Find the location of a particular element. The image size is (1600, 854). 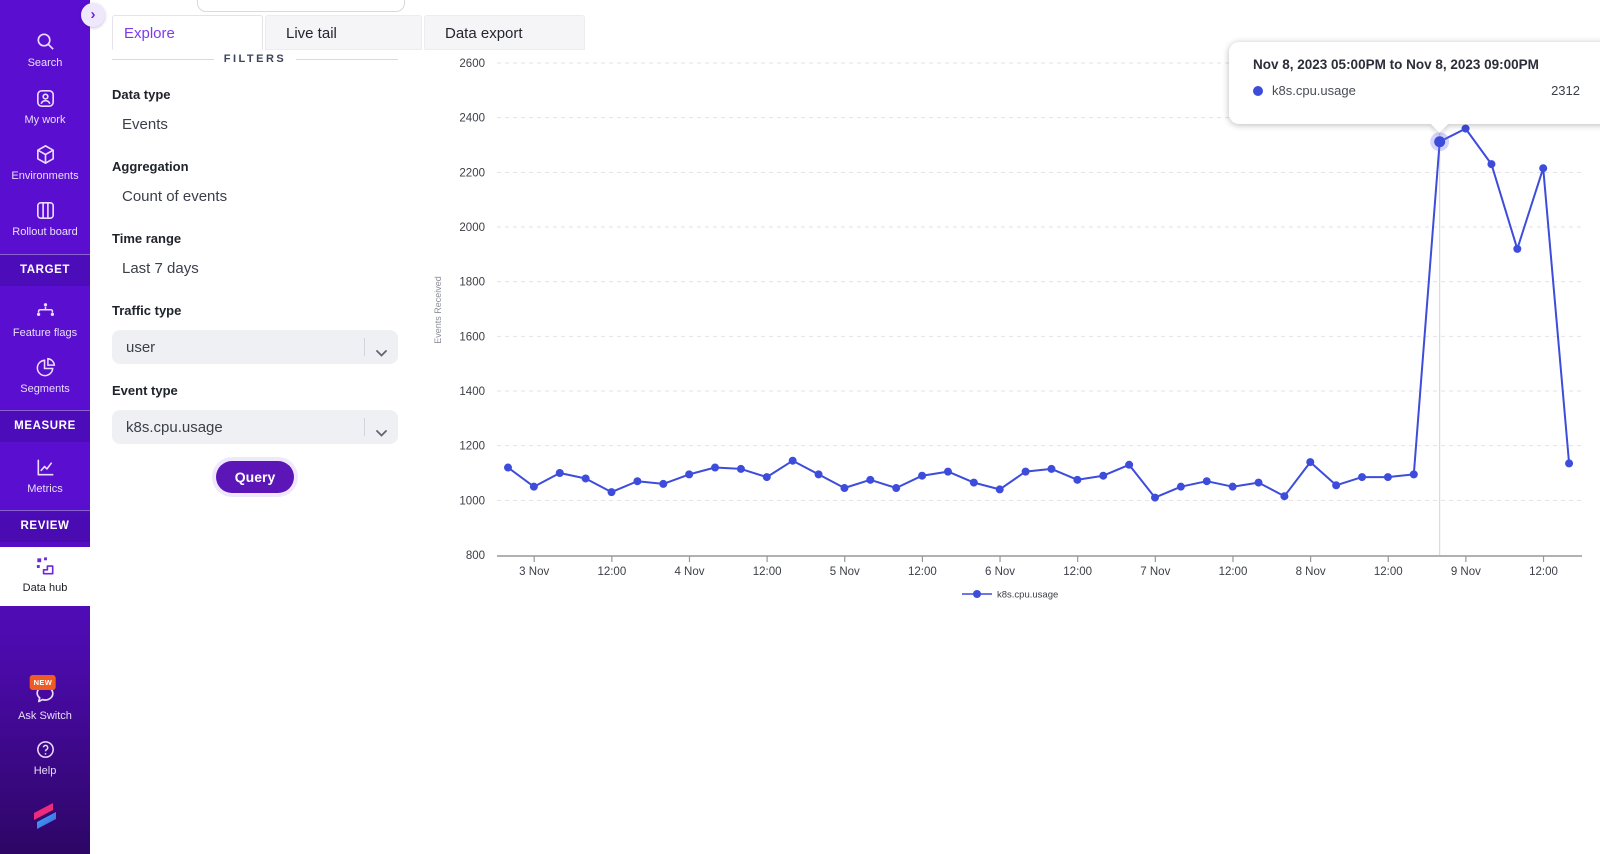

y-tick-label: 1800 is located at coordinates (472, 283).